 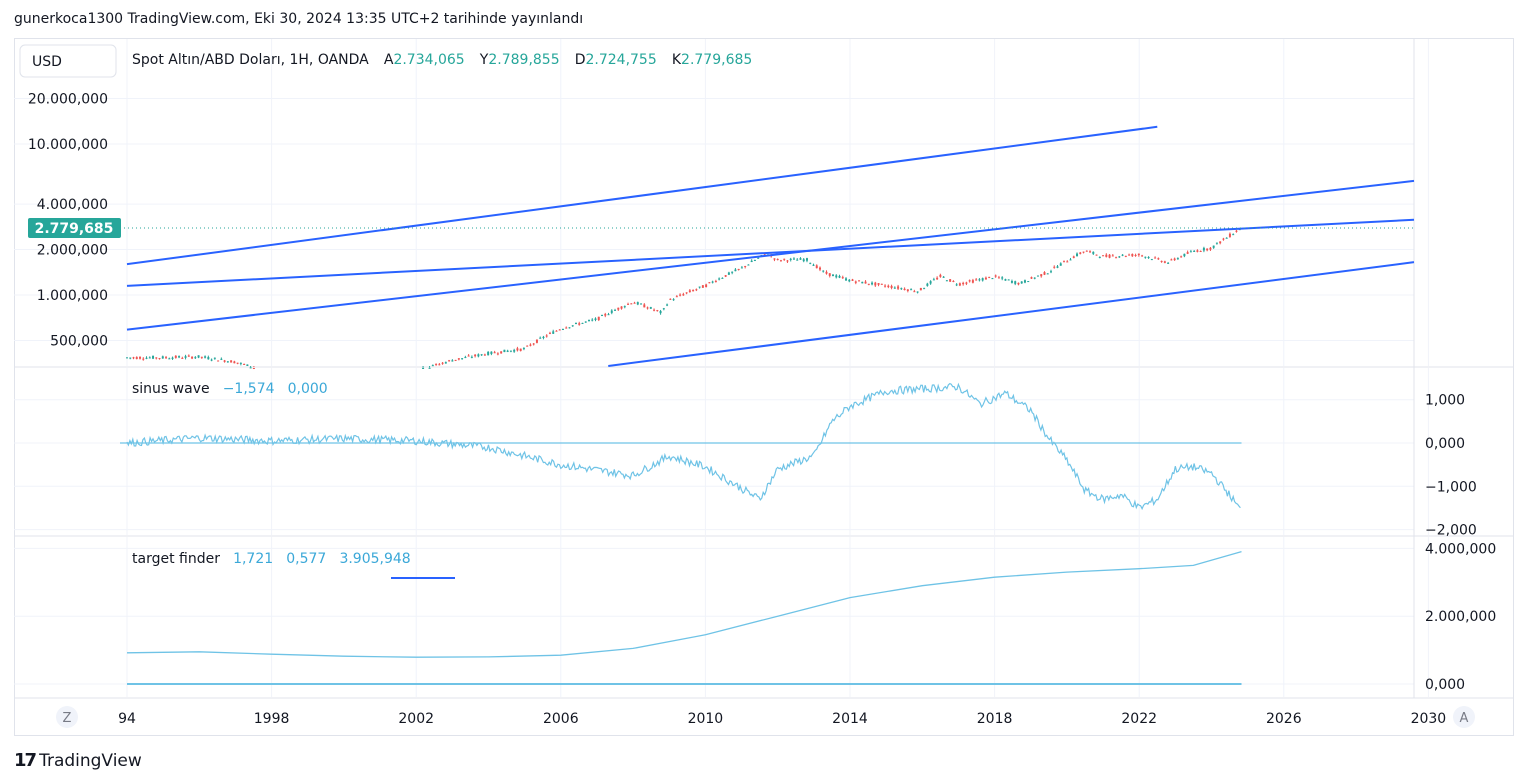 What do you see at coordinates (250, 60) in the screenshot?
I see `symbol-title: Spot Altın/ABD Doları, 1H, OANDA` at bounding box center [250, 60].